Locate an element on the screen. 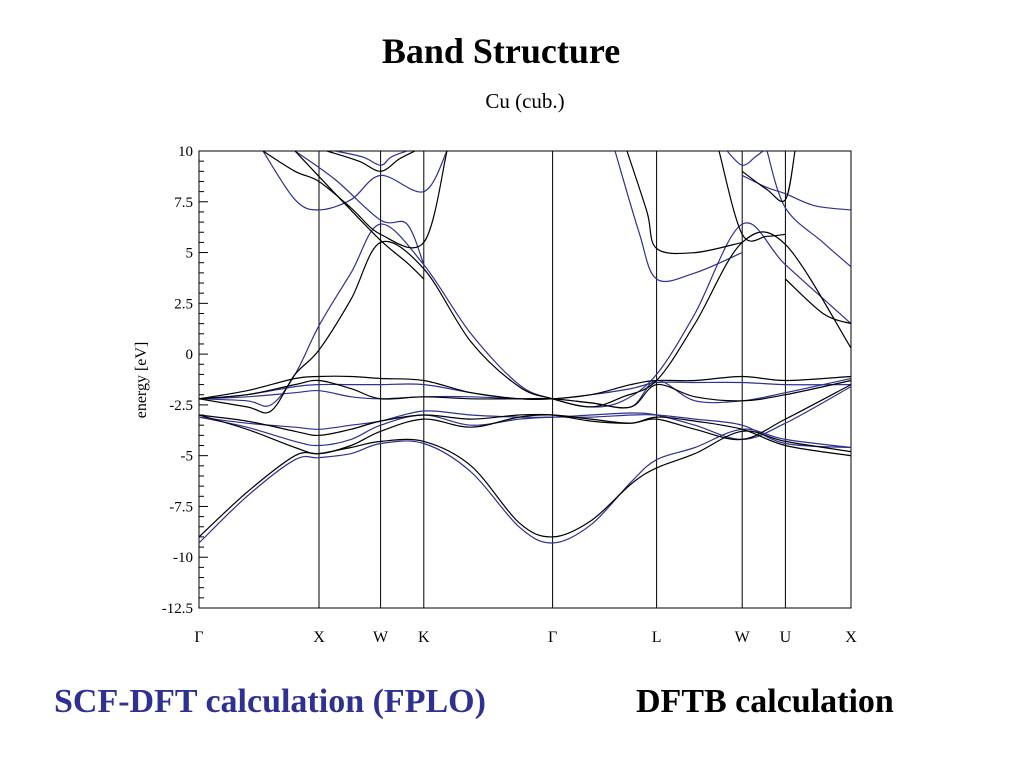  y-tick-label: -7.5 is located at coordinates (181, 507).